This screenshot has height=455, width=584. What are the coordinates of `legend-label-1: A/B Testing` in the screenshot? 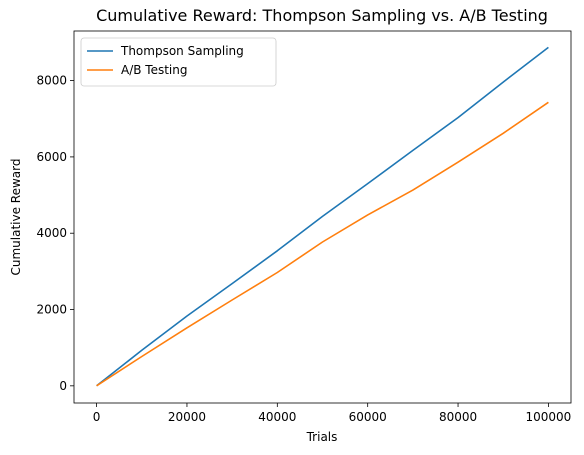 It's located at (154, 70).